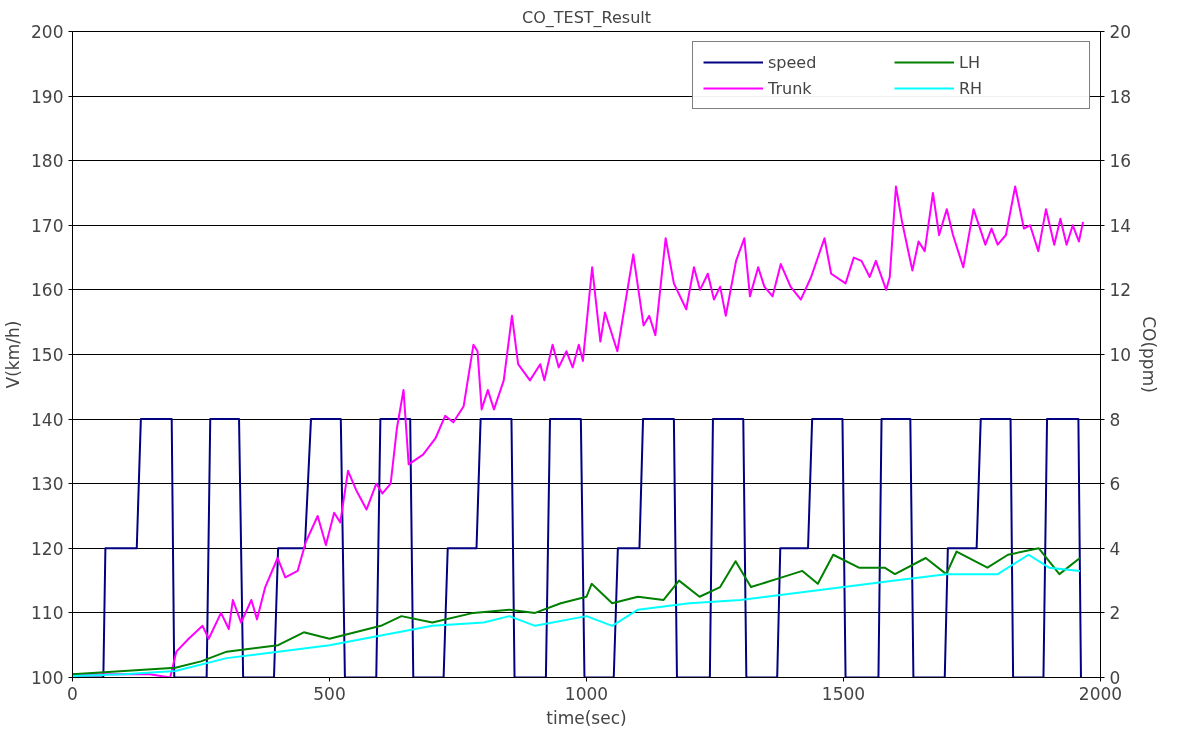 This screenshot has height=741, width=1181. I want to click on y2-tick-label: 10, so click(1120, 355).